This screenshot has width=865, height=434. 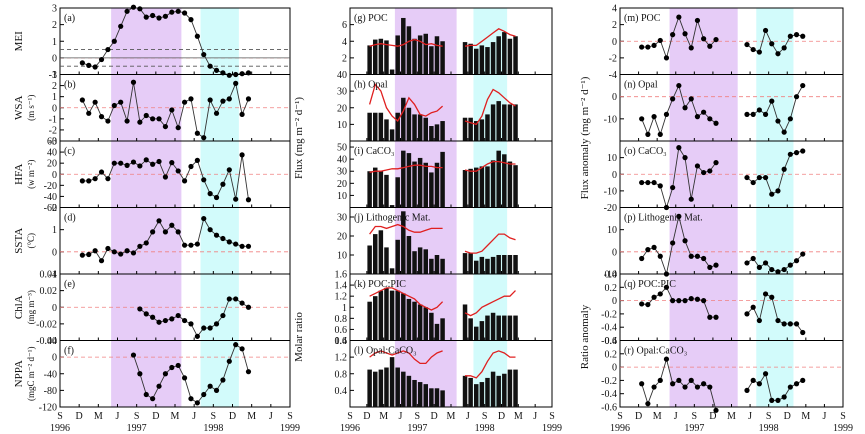 What do you see at coordinates (610, 191) in the screenshot?
I see `ytick-label: -10` at bounding box center [610, 191].